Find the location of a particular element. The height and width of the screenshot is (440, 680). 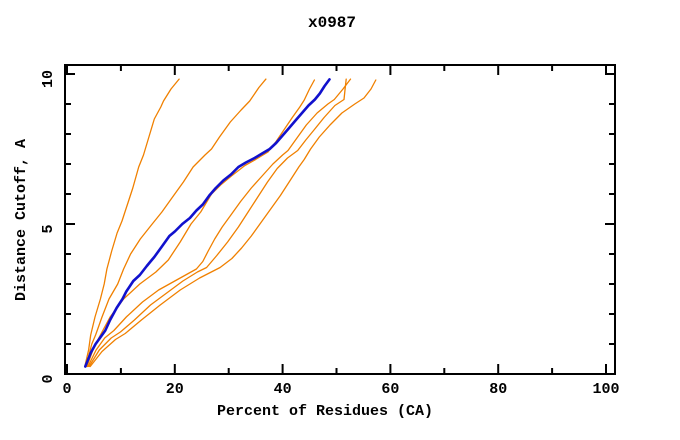

x-tick-label: 20 is located at coordinates (175, 389).